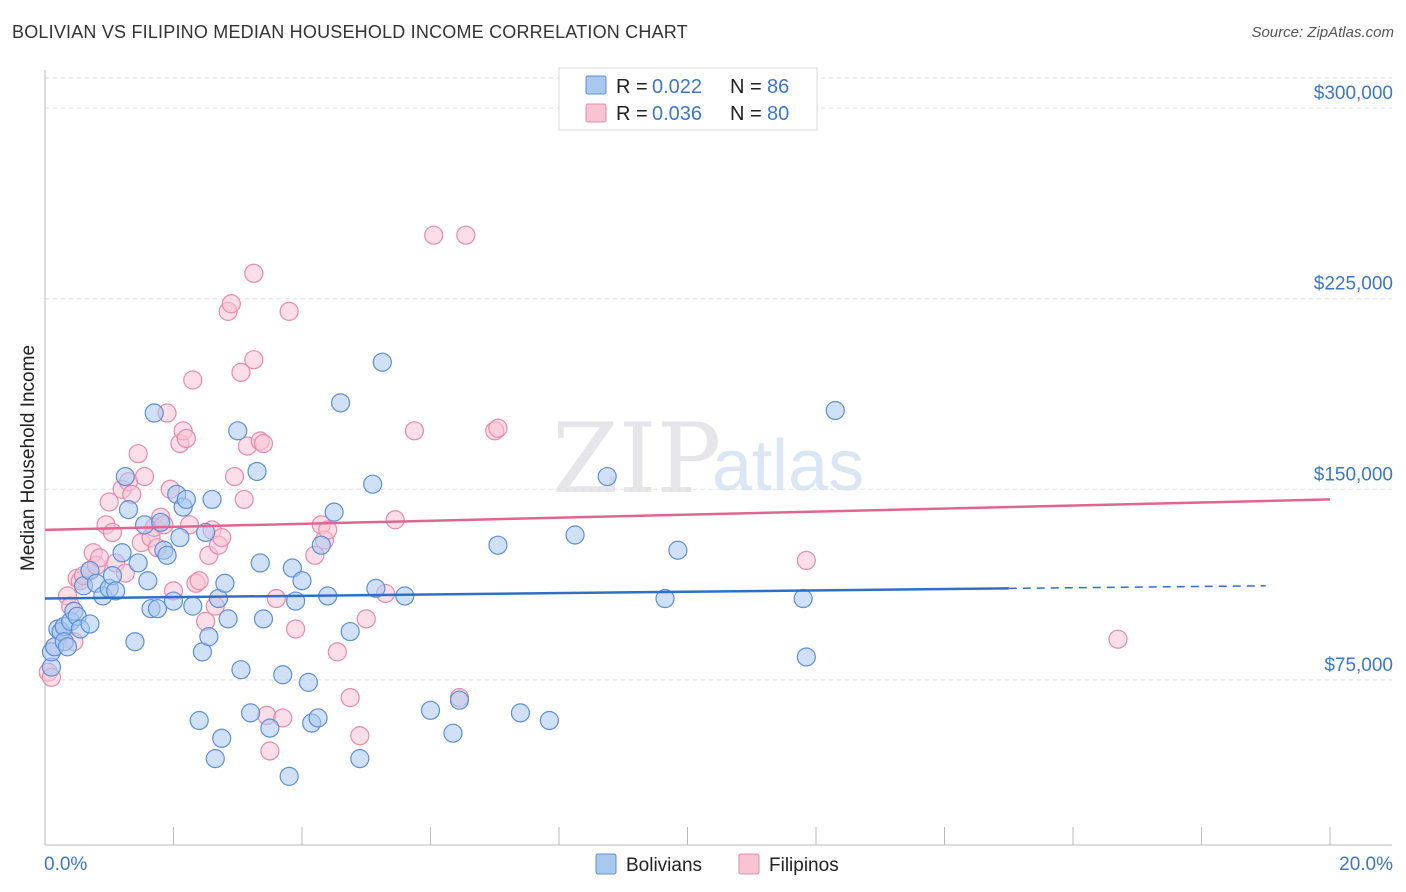 Image resolution: width=1406 pixels, height=892 pixels. What do you see at coordinates (632, 114) in the screenshot?
I see `legend-r-label-filipinos: R =` at bounding box center [632, 114].